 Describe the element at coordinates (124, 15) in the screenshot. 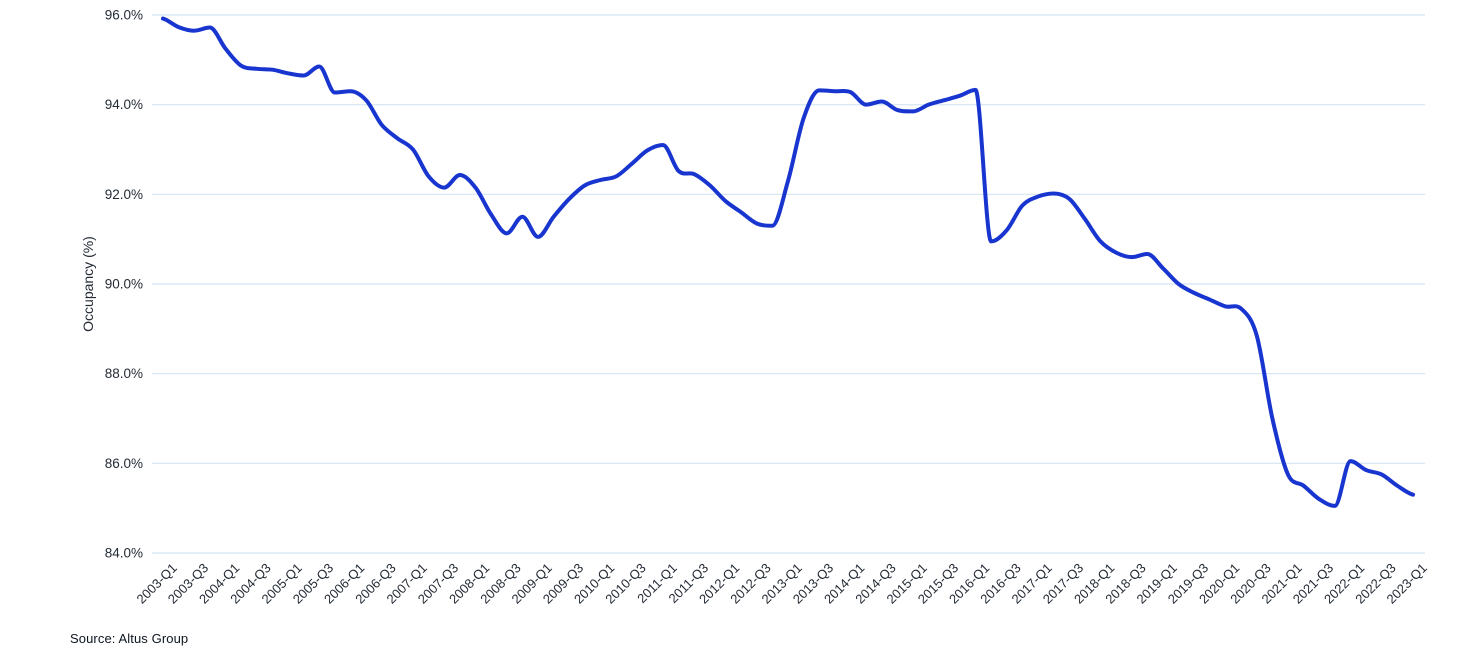

I see `y-tick-label: 96.0%` at that location.